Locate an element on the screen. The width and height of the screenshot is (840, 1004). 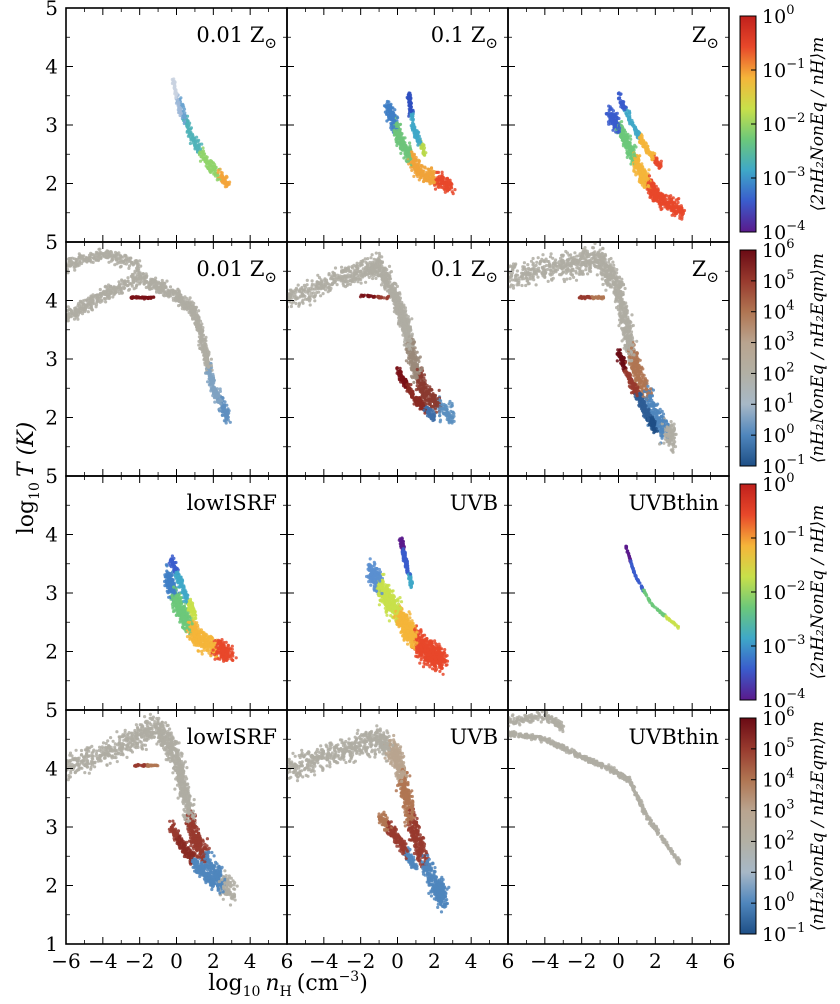
y-tick-label: 5 is located at coordinates (51, 242).